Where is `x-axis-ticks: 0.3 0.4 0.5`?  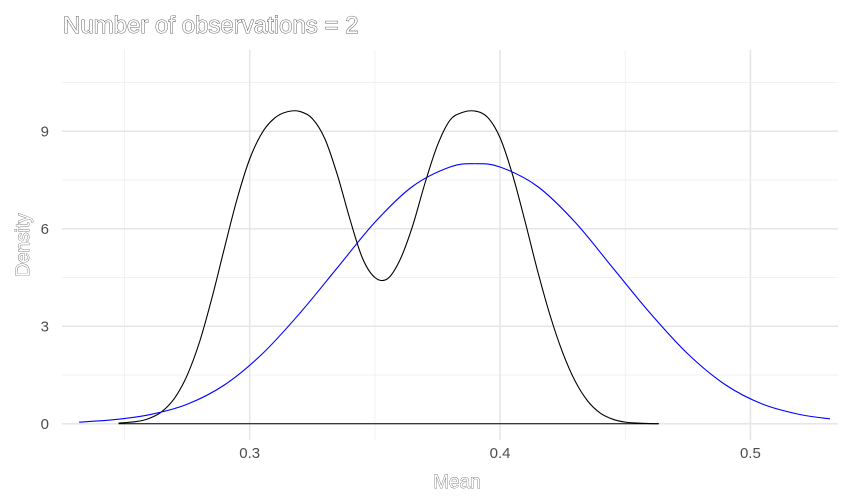
x-axis-ticks: 0.3 0.4 0.5 is located at coordinates (500, 453).